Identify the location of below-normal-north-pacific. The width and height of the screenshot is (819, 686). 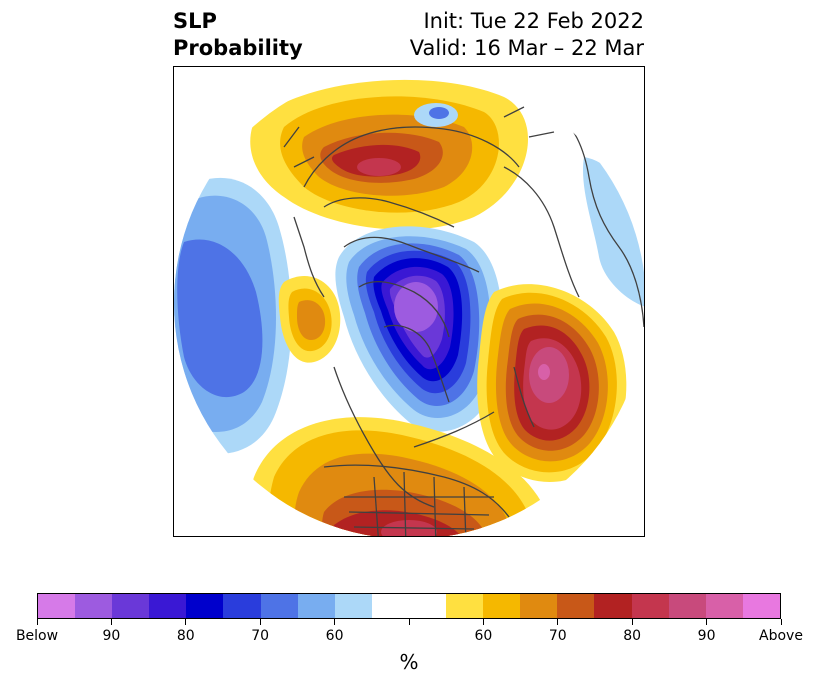
(233, 315).